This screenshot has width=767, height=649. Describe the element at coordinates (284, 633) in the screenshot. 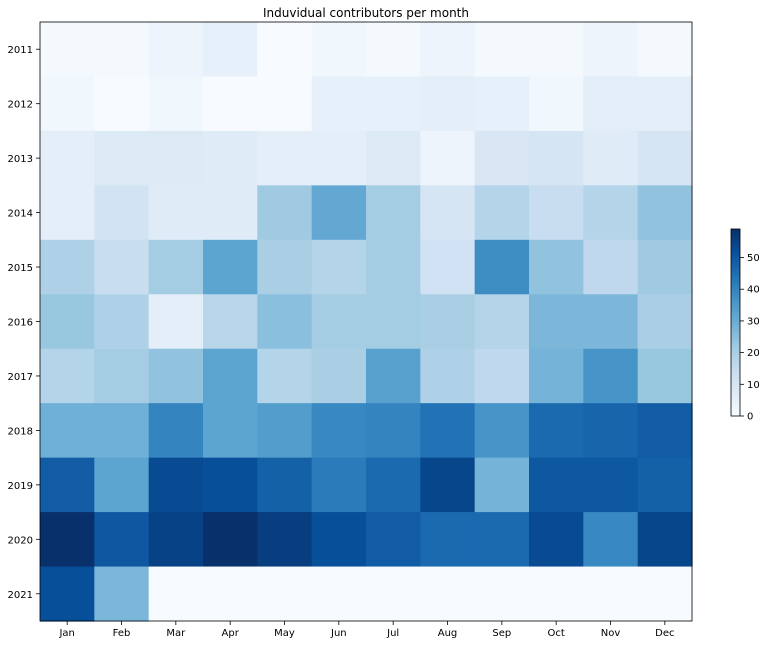

I see `x-tick-label-may: May` at that location.